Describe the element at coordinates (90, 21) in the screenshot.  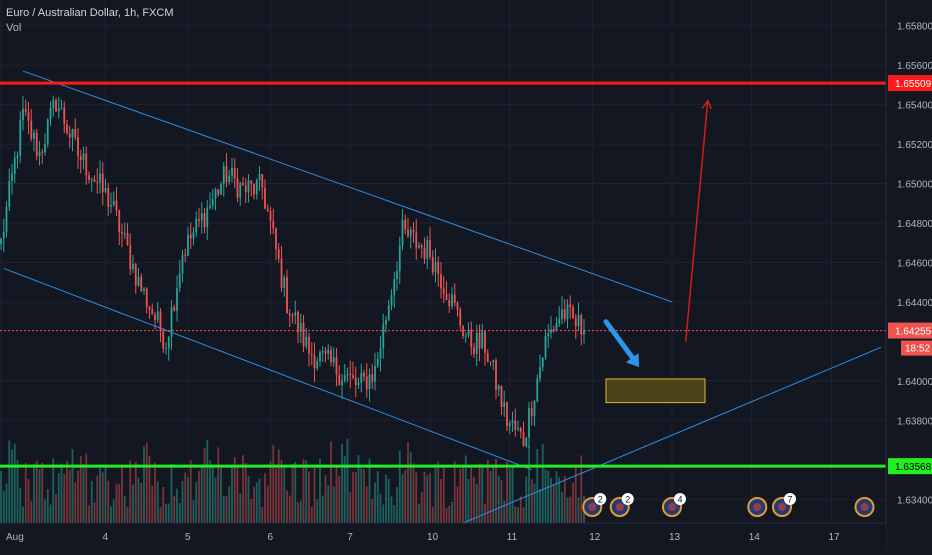
I see `chart-legend: Euro / Australian Dollar, 1h, FXCM Vol` at that location.